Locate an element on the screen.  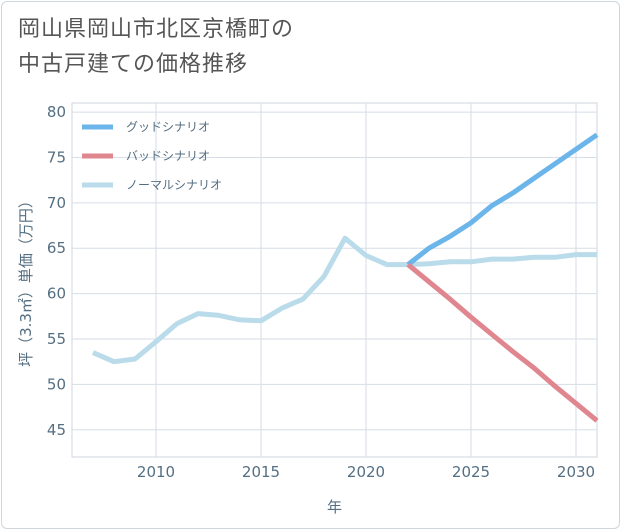
y-tick-label: 45 is located at coordinates (56, 430).